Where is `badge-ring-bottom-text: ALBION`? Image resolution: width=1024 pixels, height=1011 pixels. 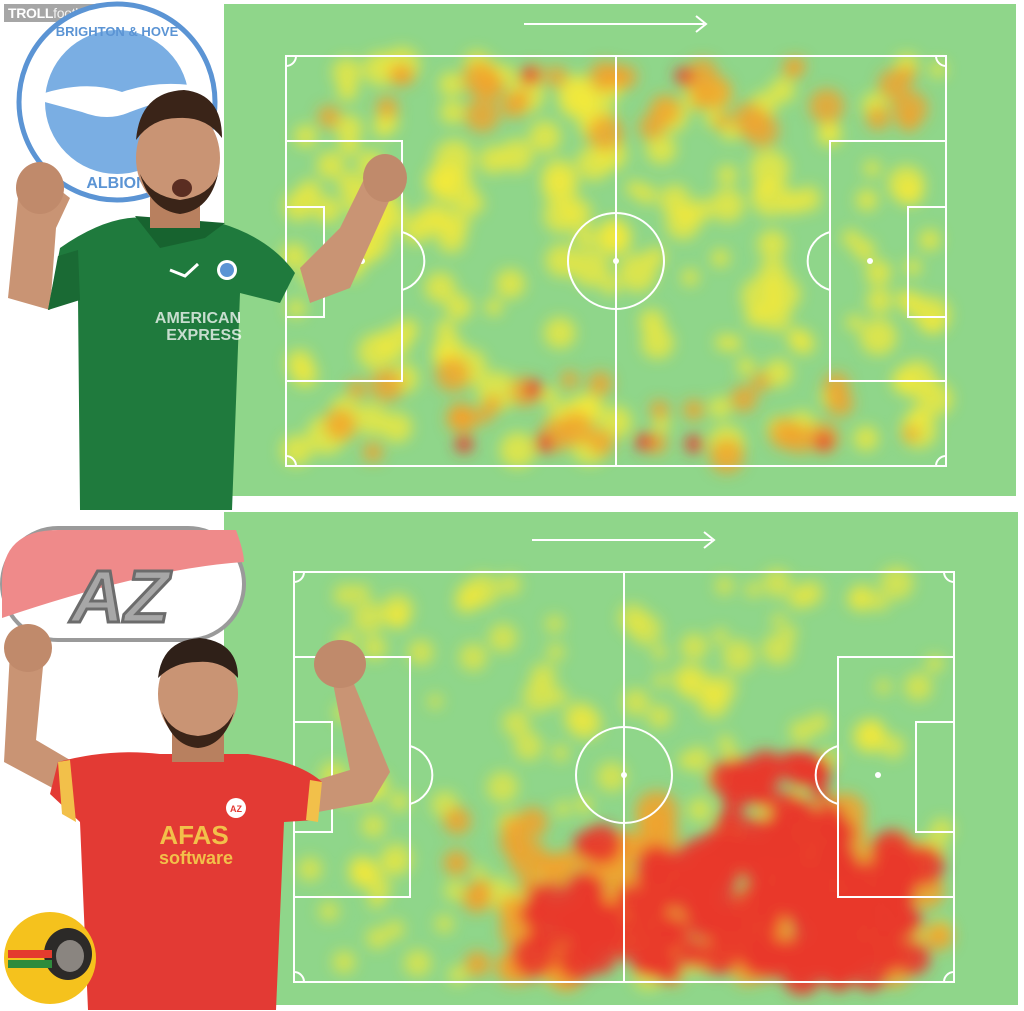
badge-ring-bottom-text: ALBION is located at coordinates (116, 183).